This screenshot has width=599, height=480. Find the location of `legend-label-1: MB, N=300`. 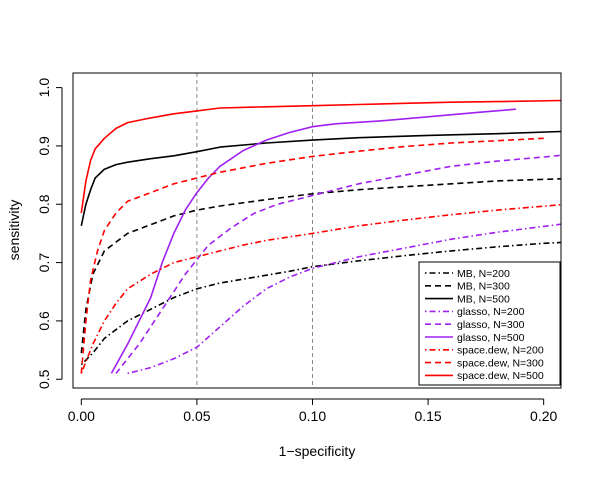

legend-label-1: MB, N=300 is located at coordinates (483, 287).